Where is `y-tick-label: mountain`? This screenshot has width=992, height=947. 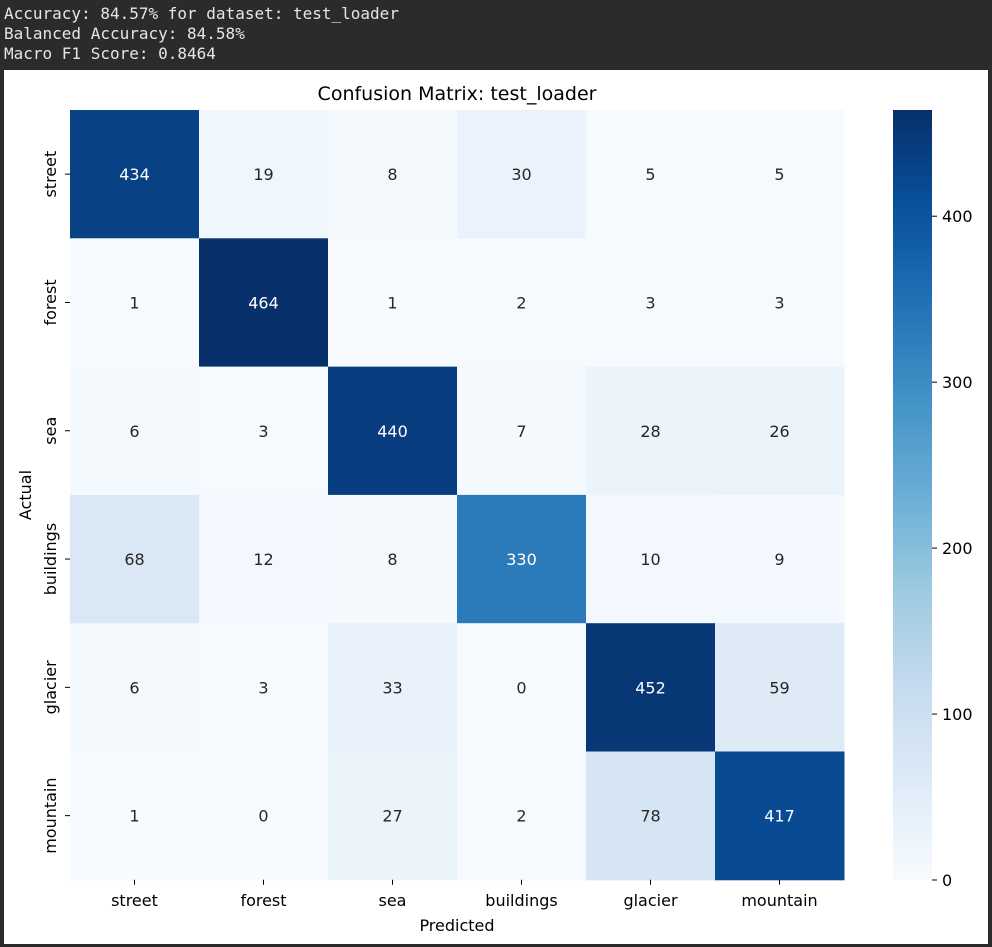 y-tick-label: mountain is located at coordinates (50, 815).